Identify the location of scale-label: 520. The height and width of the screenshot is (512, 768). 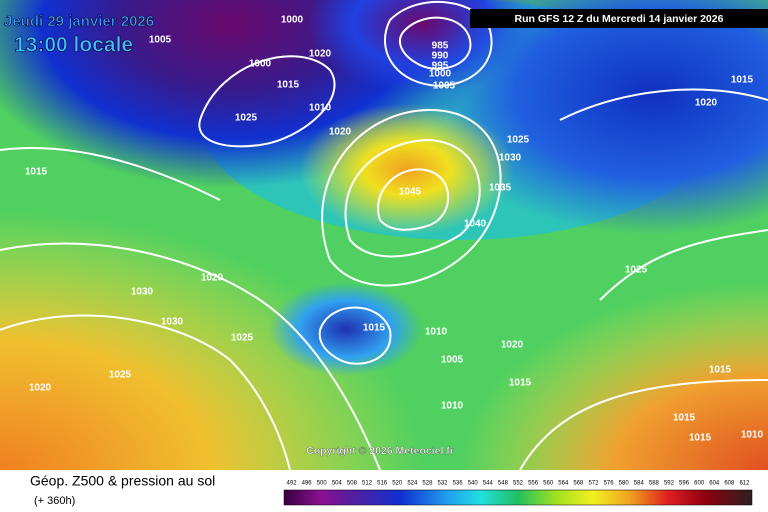
(397, 484).